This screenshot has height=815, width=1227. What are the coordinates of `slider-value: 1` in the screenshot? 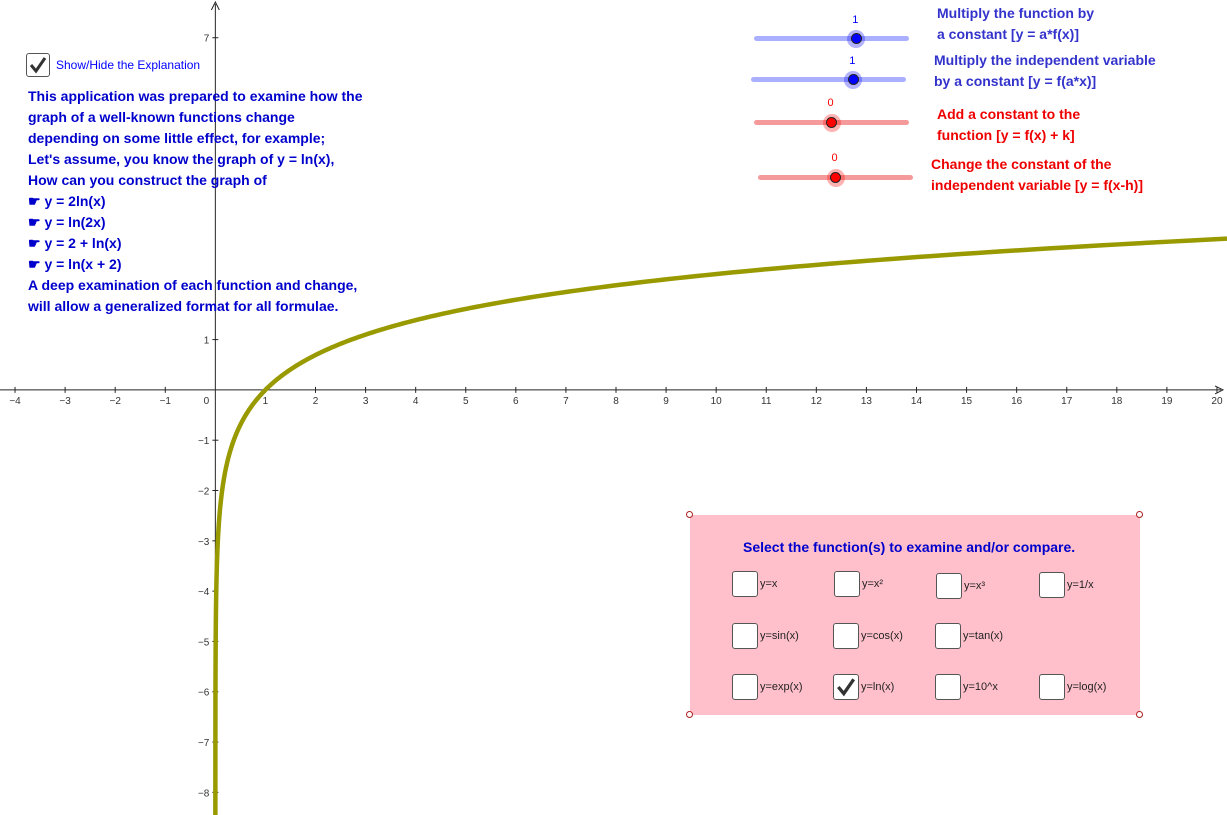 It's located at (855, 20).